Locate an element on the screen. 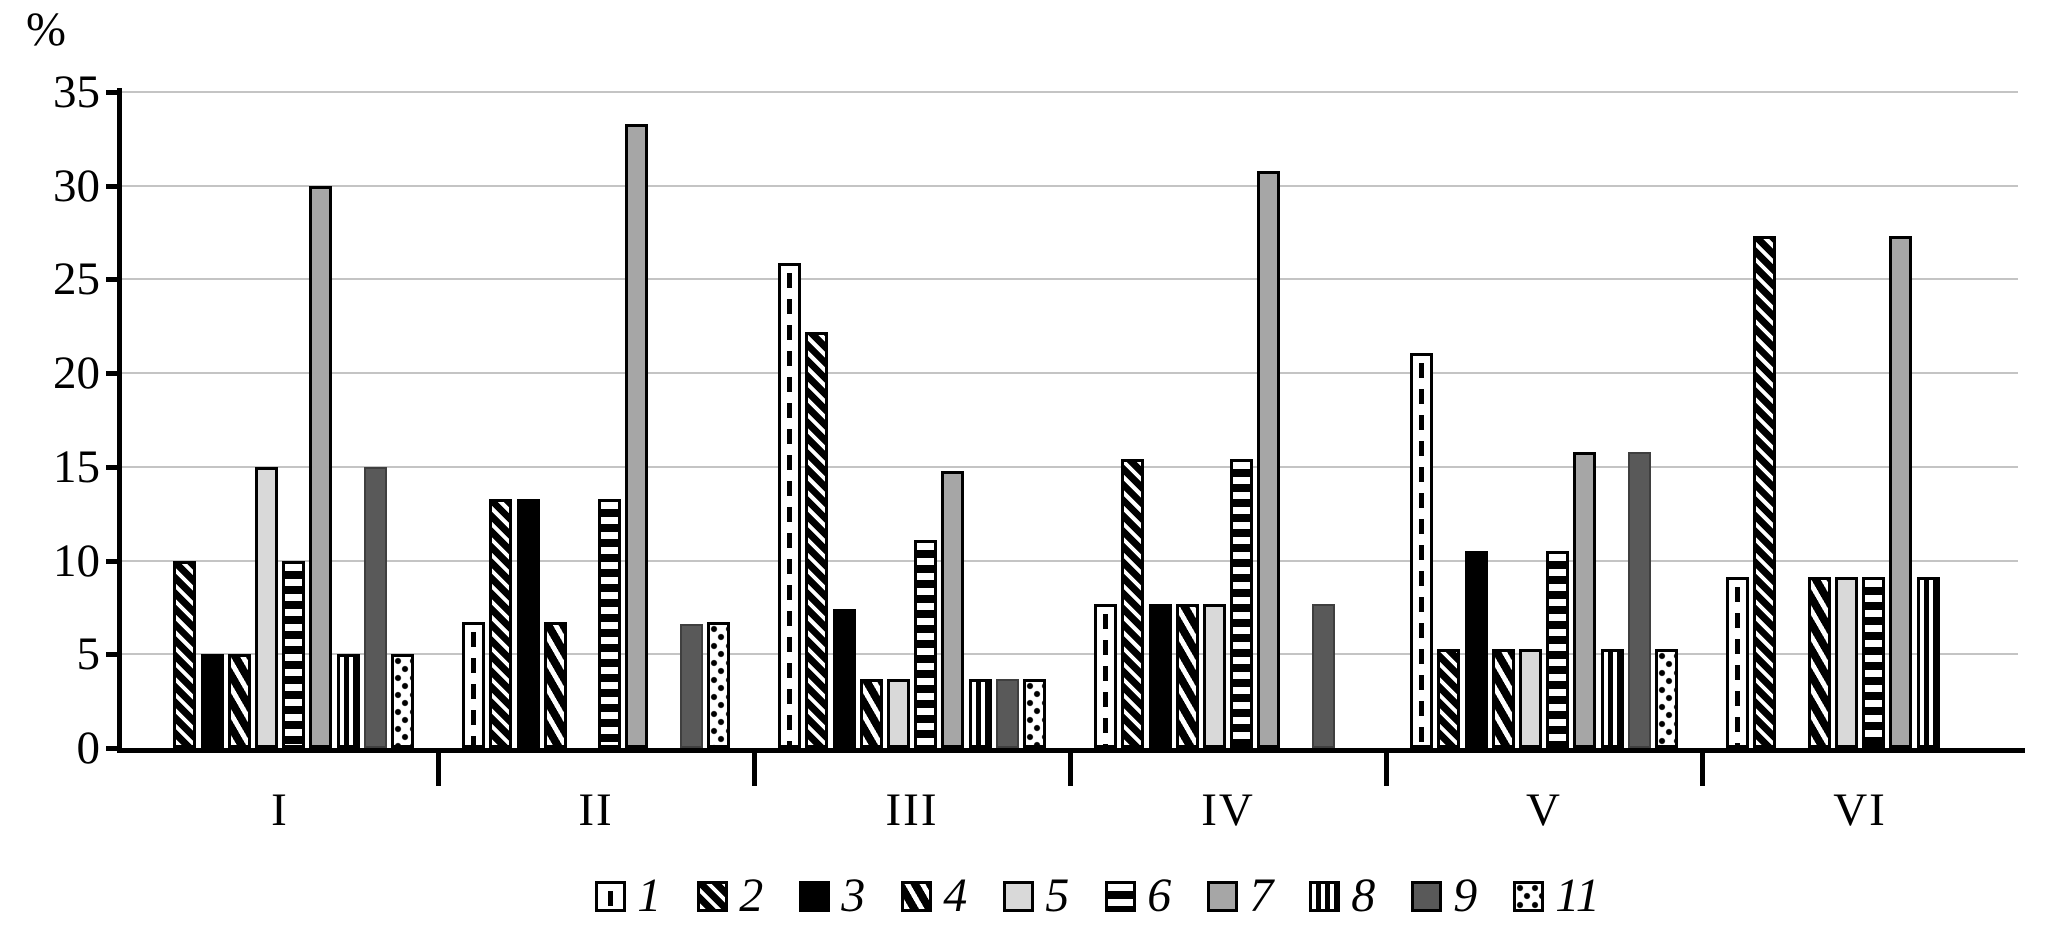 Image resolution: width=2067 pixels, height=939 pixels. y-axis-line is located at coordinates (119, 420).